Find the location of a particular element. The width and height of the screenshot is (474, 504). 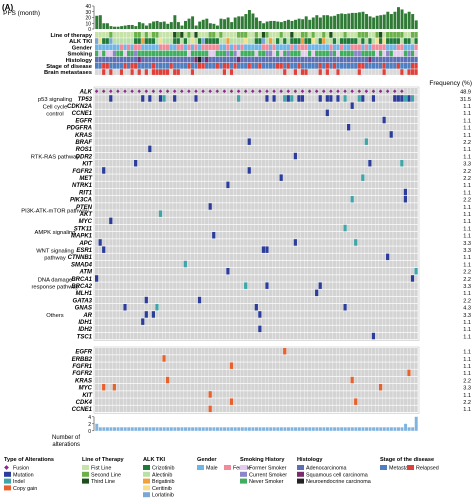

alteration-fusion is located at coordinates (302, 91).